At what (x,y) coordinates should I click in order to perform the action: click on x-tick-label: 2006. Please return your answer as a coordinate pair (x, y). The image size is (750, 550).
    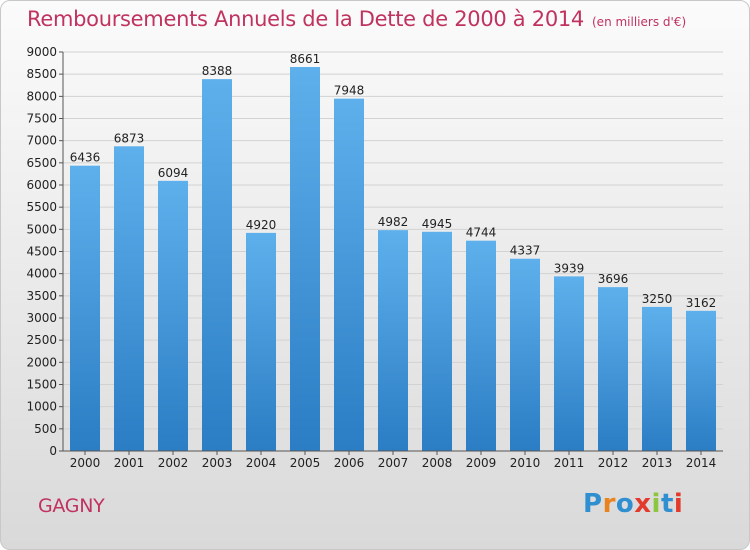
    Looking at the image, I should click on (349, 463).